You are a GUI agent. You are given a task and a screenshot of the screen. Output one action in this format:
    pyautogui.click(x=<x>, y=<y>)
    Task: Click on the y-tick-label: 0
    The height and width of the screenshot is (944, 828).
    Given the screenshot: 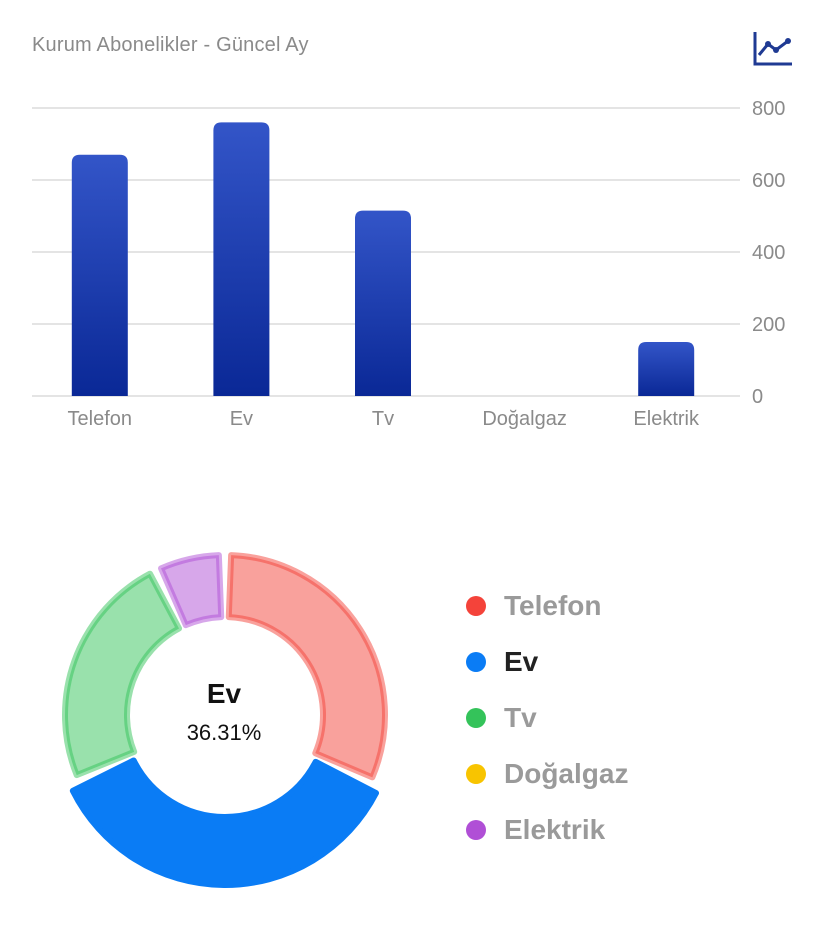 What is the action you would take?
    pyautogui.click(x=757, y=397)
    